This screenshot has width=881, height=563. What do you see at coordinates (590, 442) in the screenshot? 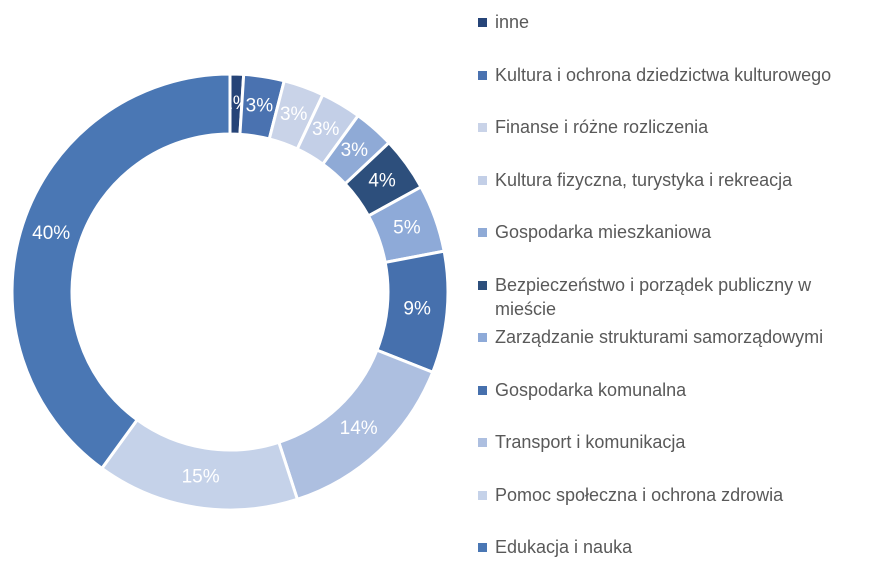
I see `legend-label: Transport i komunikacja` at bounding box center [590, 442].